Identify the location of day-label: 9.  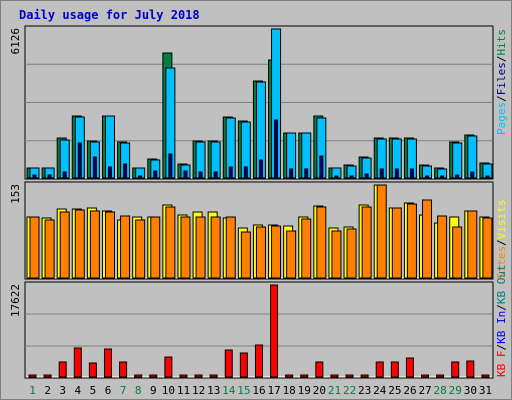
(153, 390).